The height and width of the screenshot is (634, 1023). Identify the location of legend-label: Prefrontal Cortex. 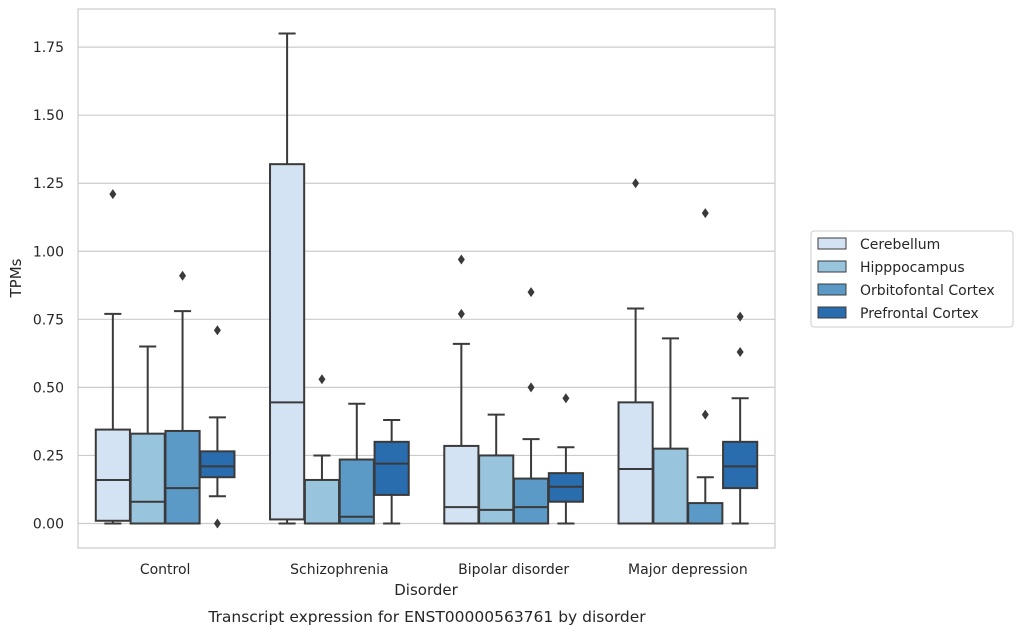
(919, 314).